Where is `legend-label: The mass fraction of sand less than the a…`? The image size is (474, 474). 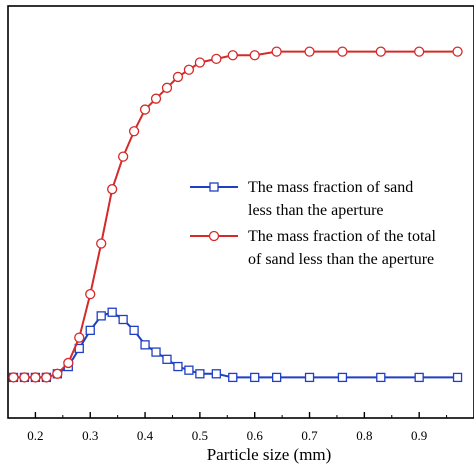
legend-label: The mass fraction of sand less than the a… is located at coordinates (330, 199).